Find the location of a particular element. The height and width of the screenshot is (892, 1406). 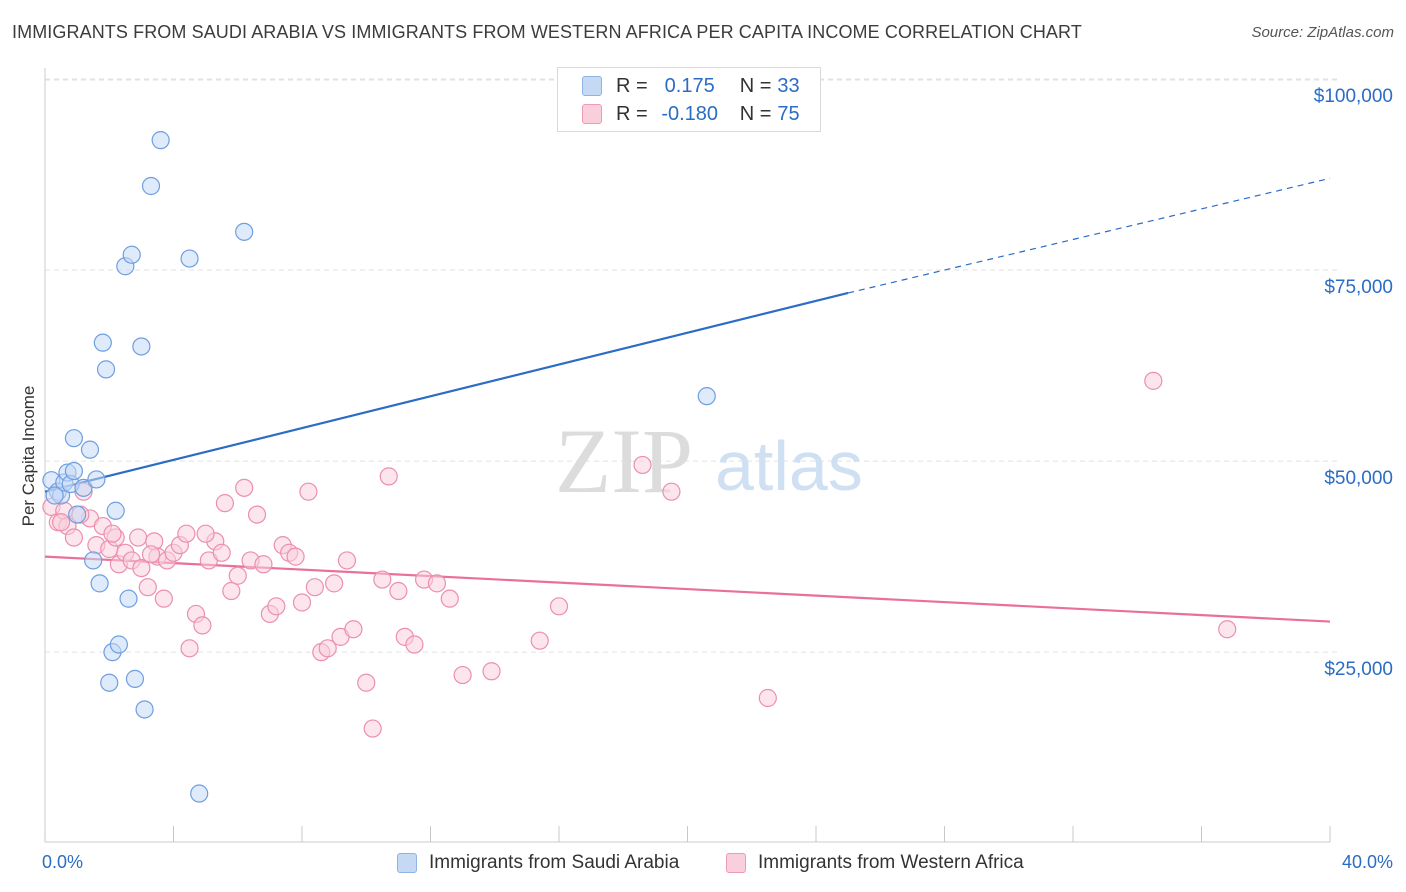

legend-swatch-pink is located at coordinates (592, 114).